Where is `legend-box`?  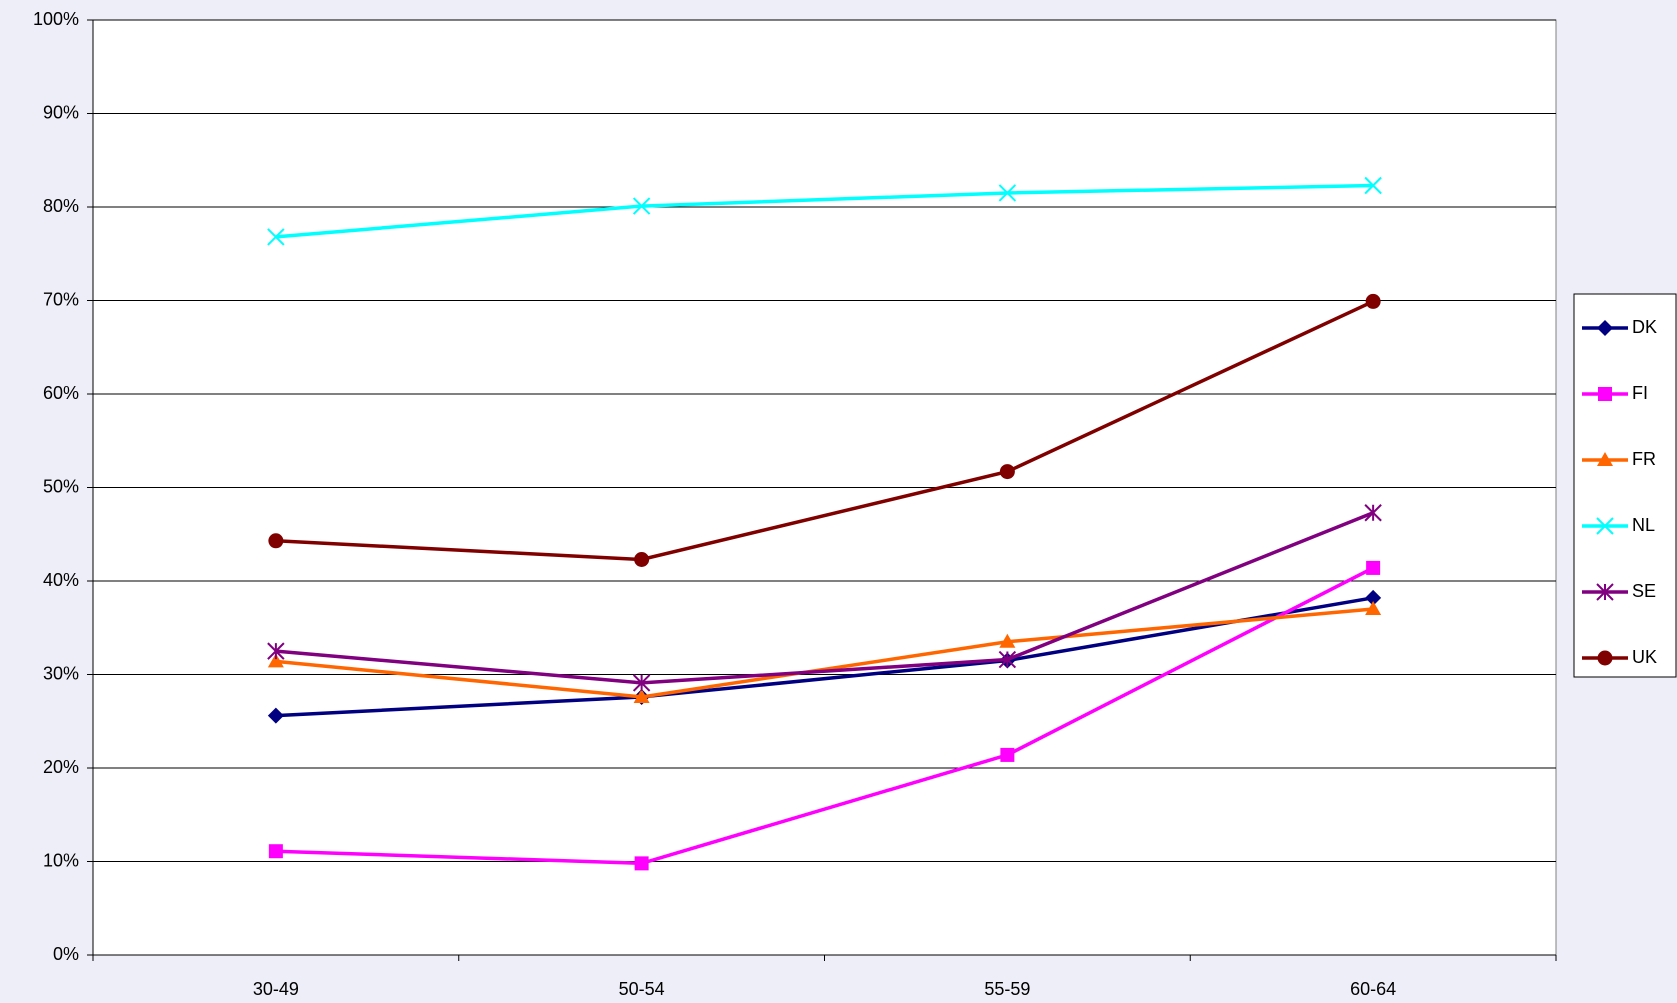 legend-box is located at coordinates (1625, 485).